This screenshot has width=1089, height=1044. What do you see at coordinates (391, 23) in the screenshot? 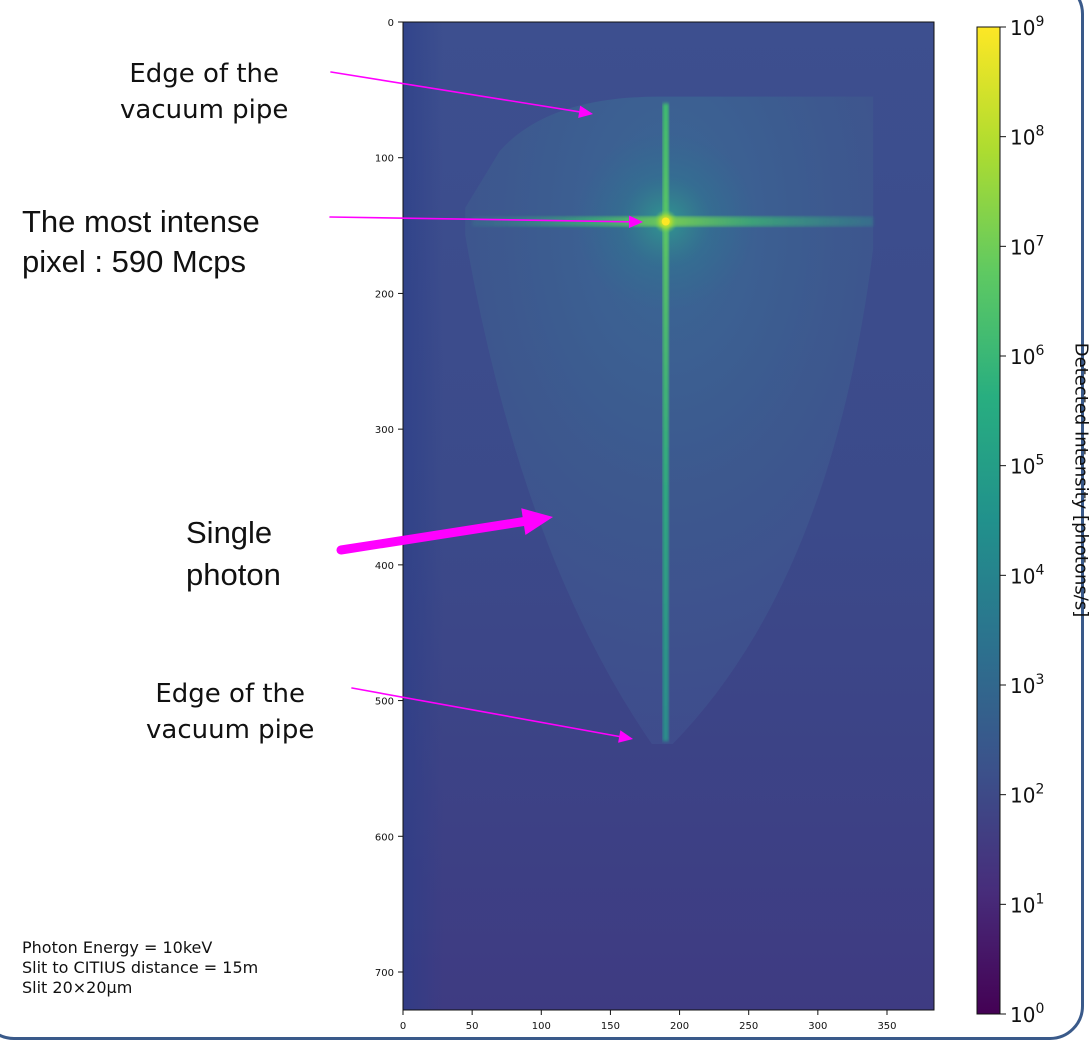
I see `y-tick-label: 0` at bounding box center [391, 23].